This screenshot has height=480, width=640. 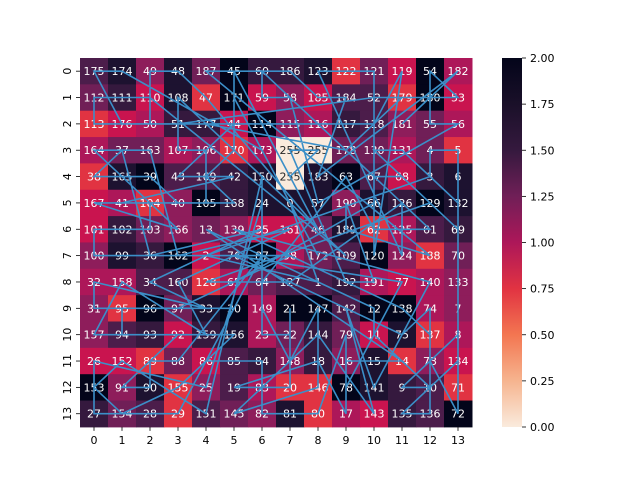 What do you see at coordinates (318, 440) in the screenshot?
I see `x-tick-label: 8` at bounding box center [318, 440].